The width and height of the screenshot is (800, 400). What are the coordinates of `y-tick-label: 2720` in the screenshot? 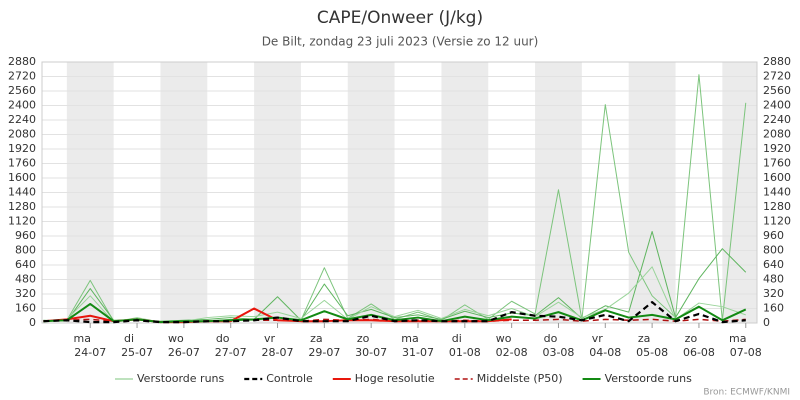 It's located at (22, 76).